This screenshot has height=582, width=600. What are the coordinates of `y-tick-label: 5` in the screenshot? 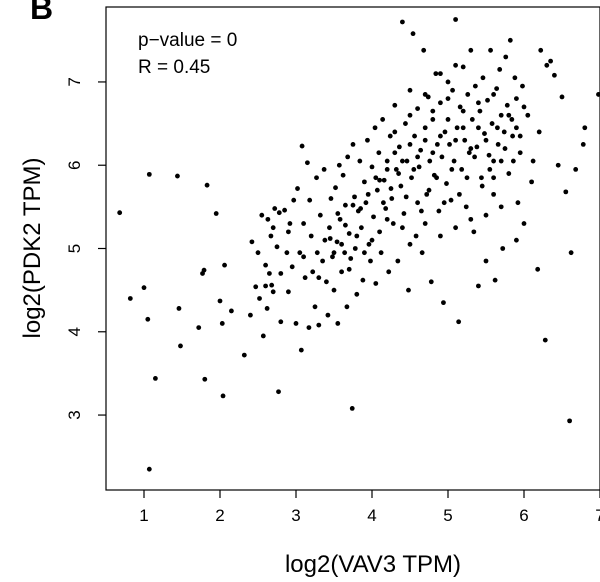 It's located at (74, 248).